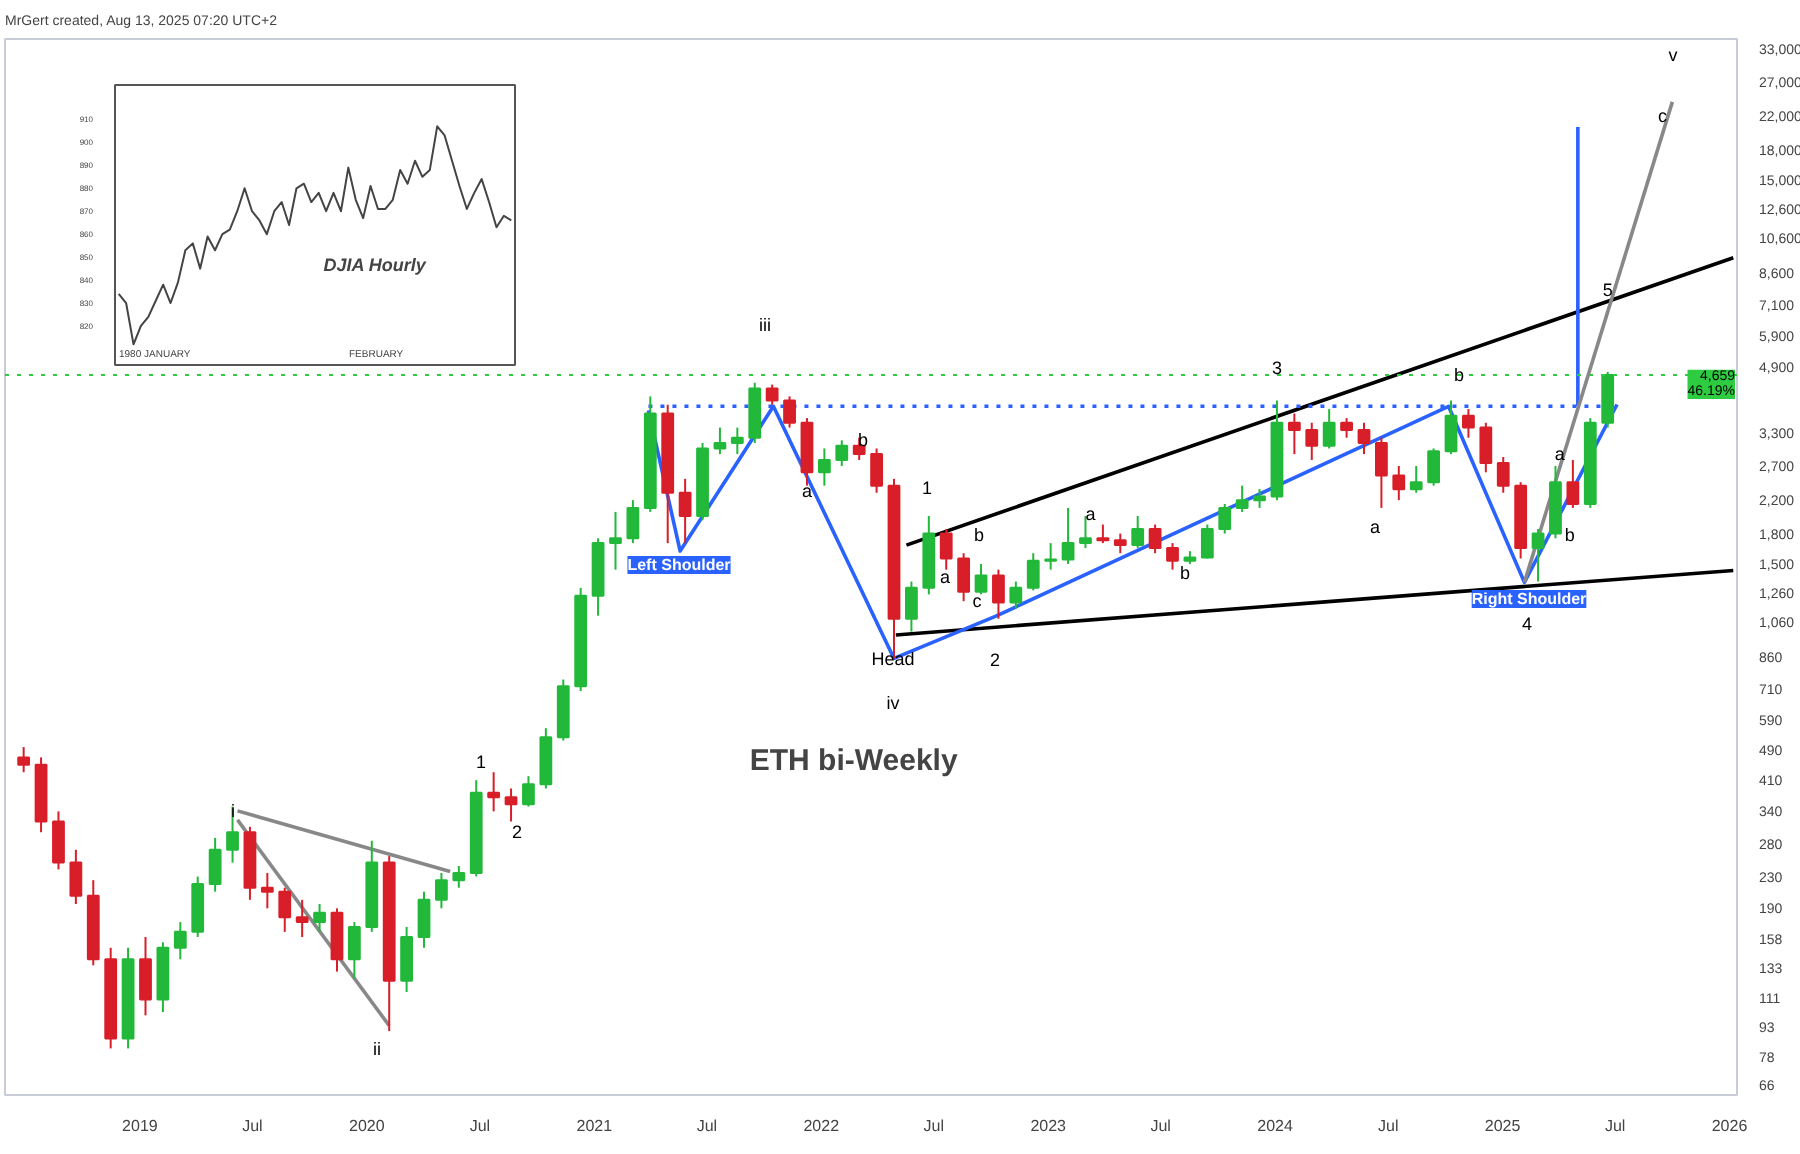 The width and height of the screenshot is (1800, 1154). What do you see at coordinates (233, 811) in the screenshot?
I see `annotation: i` at bounding box center [233, 811].